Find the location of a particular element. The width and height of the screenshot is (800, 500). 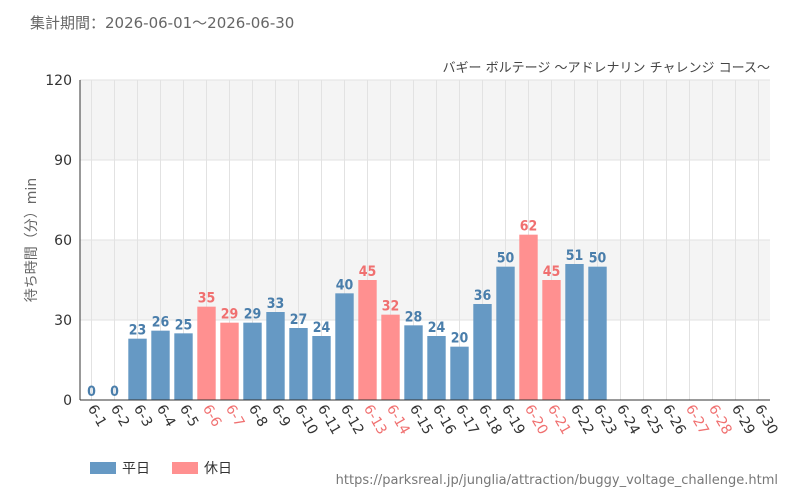

legend-label-holiday: 休日 is located at coordinates (218, 469).